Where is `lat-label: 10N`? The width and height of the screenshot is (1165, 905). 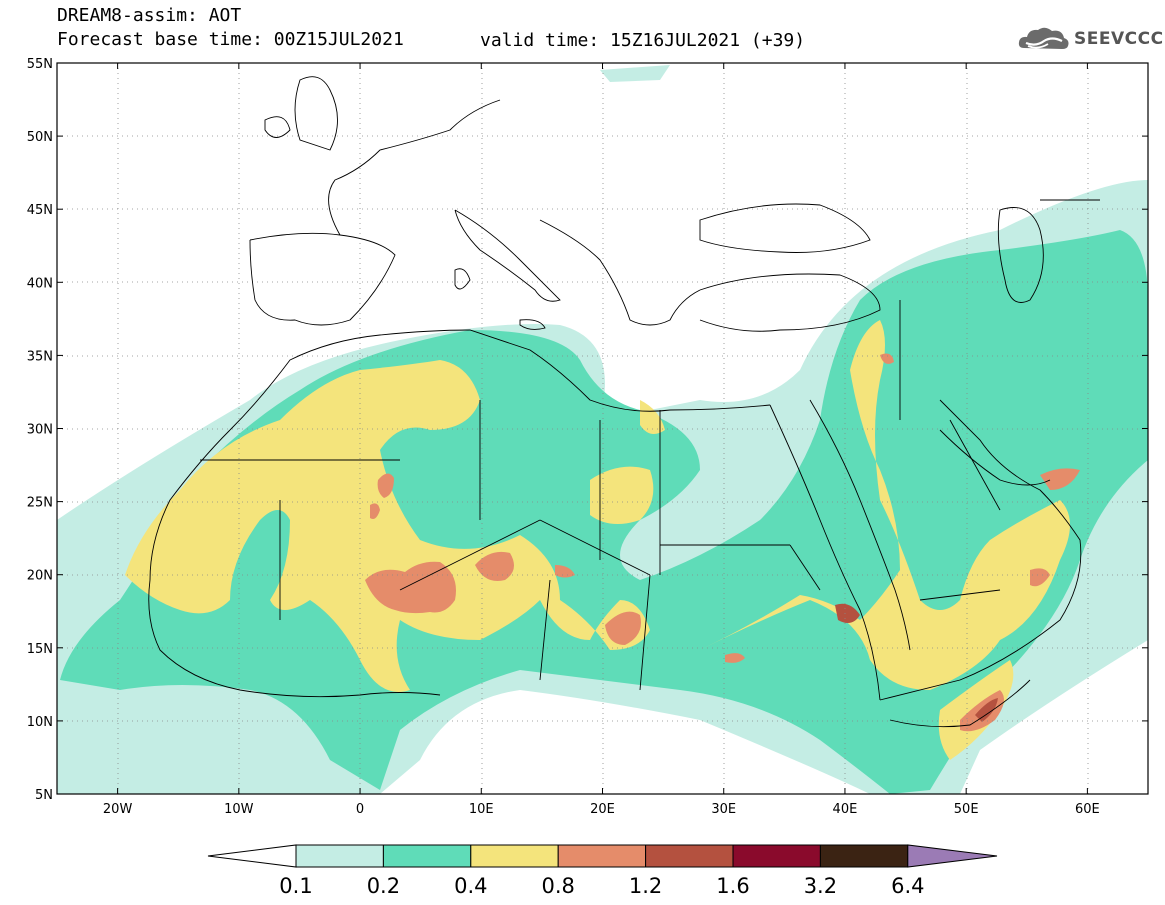 lat-label: 10N is located at coordinates (40, 722).